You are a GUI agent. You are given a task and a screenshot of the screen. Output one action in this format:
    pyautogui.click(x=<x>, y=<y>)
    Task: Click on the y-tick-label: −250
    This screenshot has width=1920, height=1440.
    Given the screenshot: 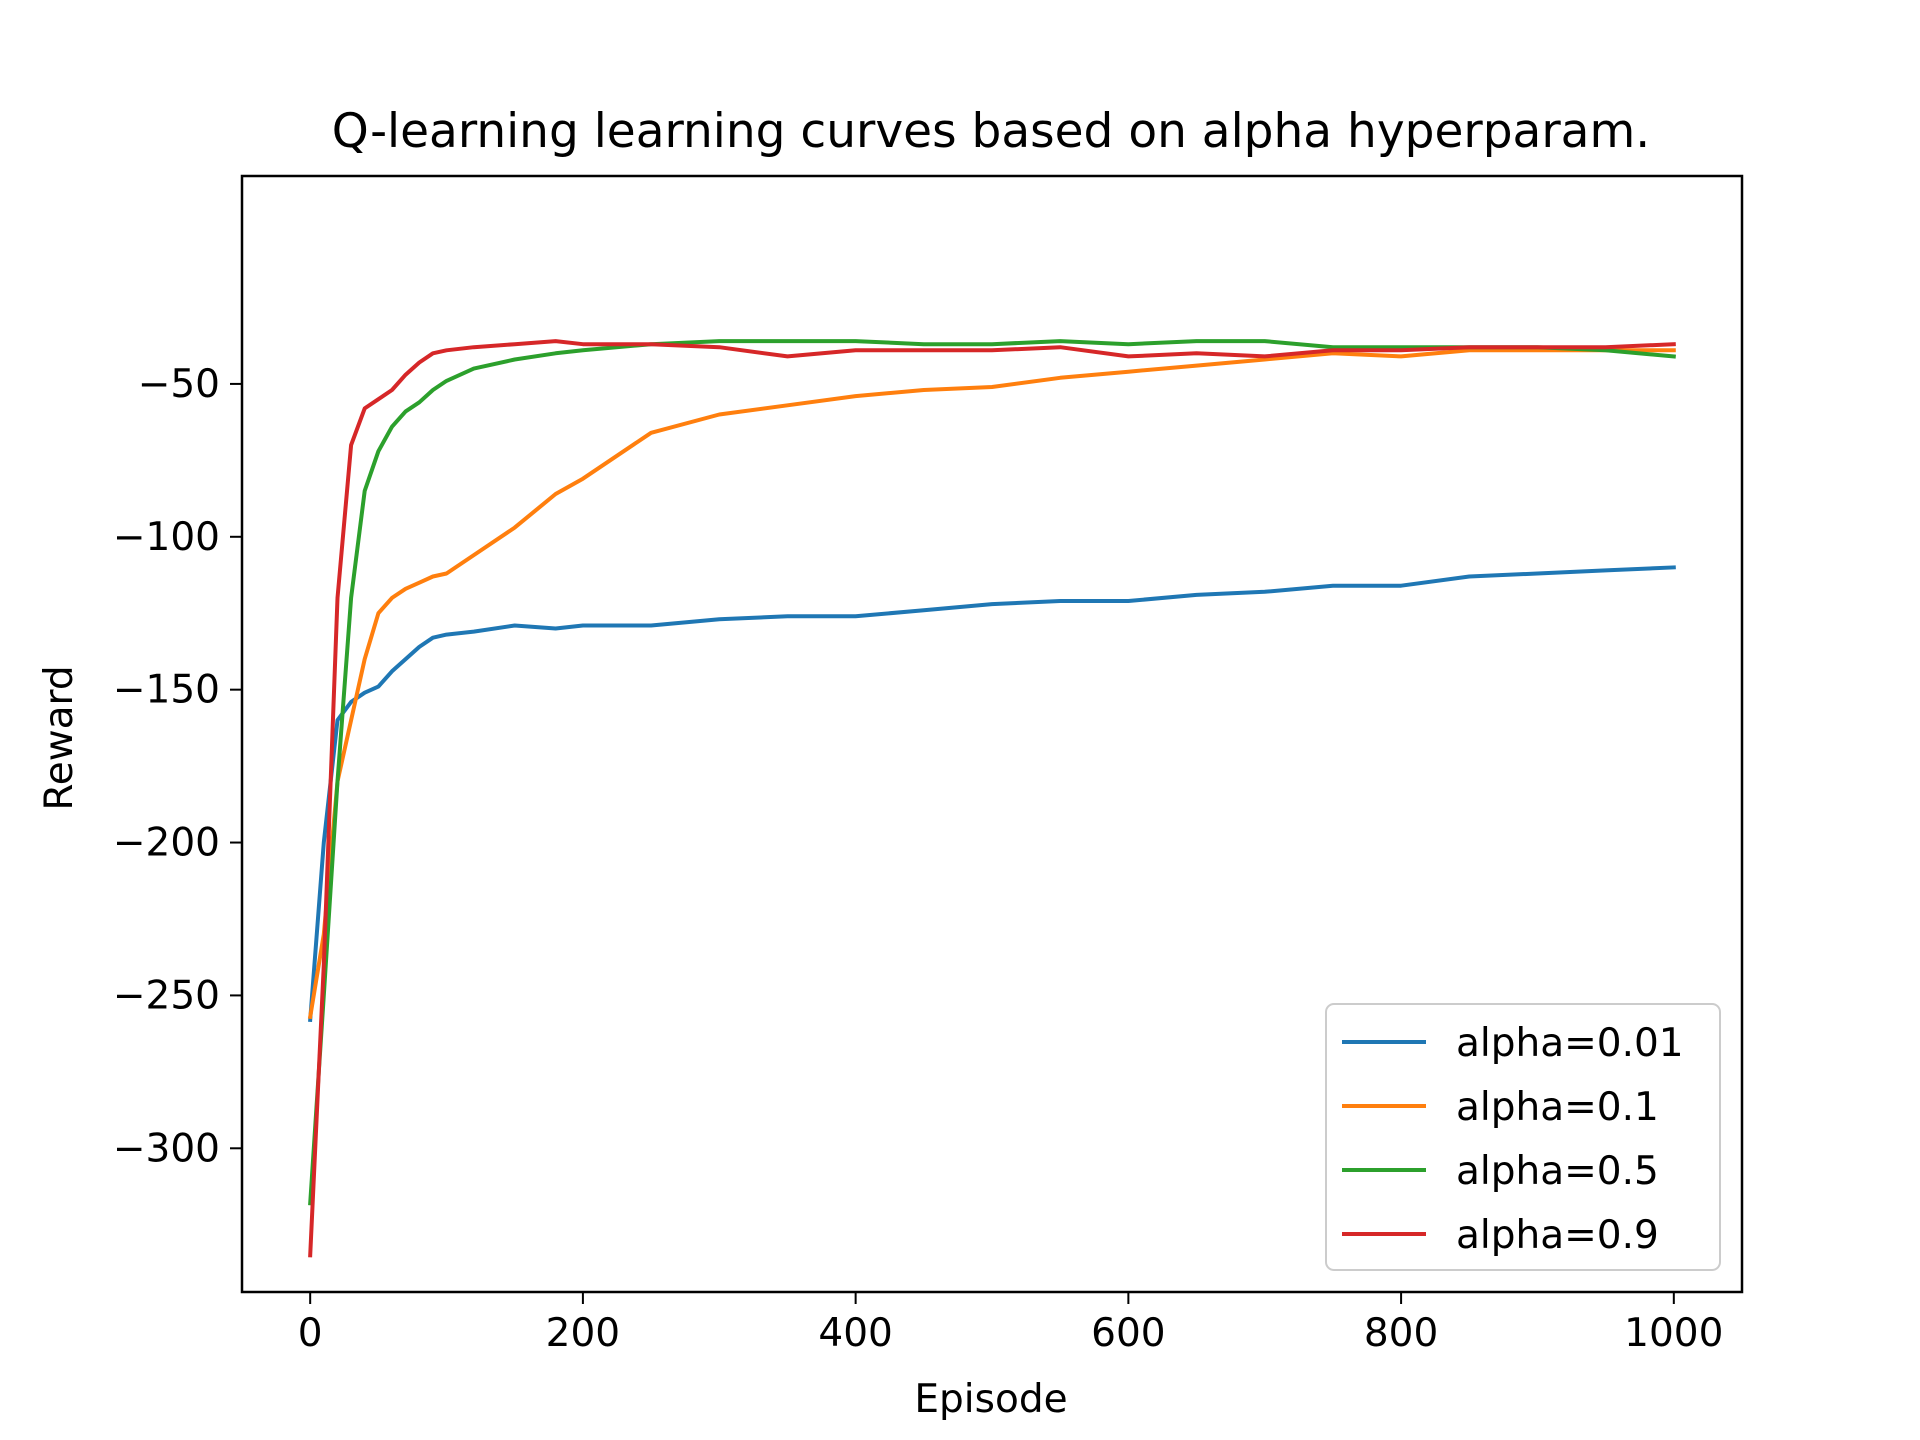 What is the action you would take?
    pyautogui.click(x=166, y=995)
    